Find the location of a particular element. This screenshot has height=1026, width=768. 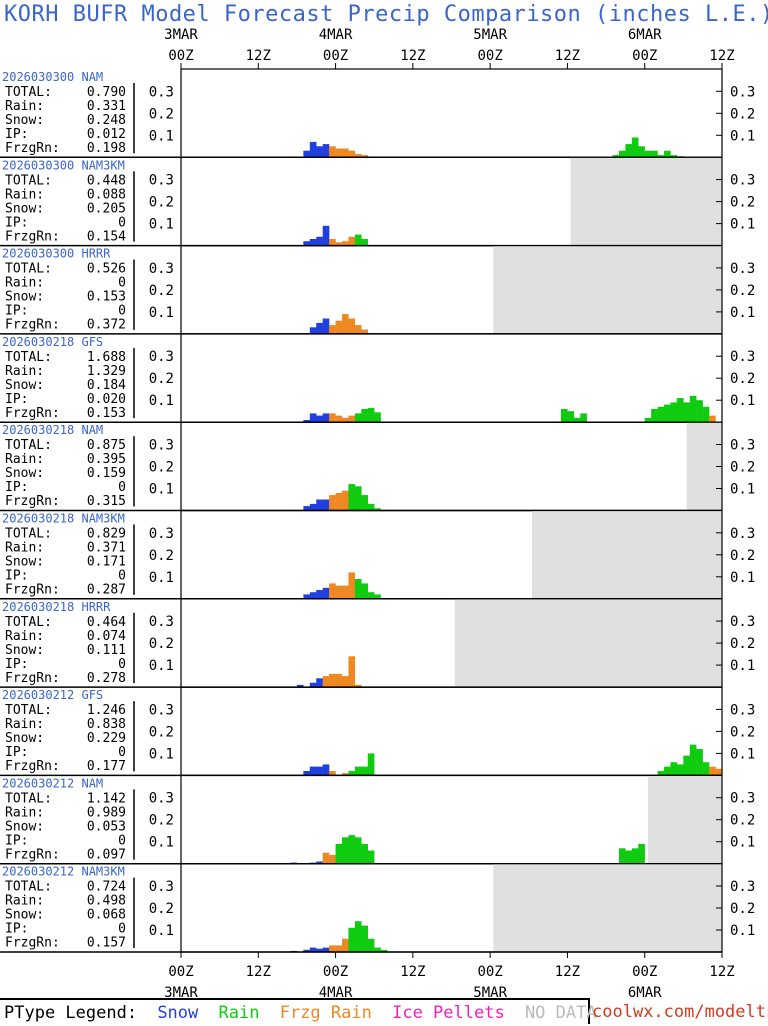

stat-value: 0.829 is located at coordinates (106, 534).